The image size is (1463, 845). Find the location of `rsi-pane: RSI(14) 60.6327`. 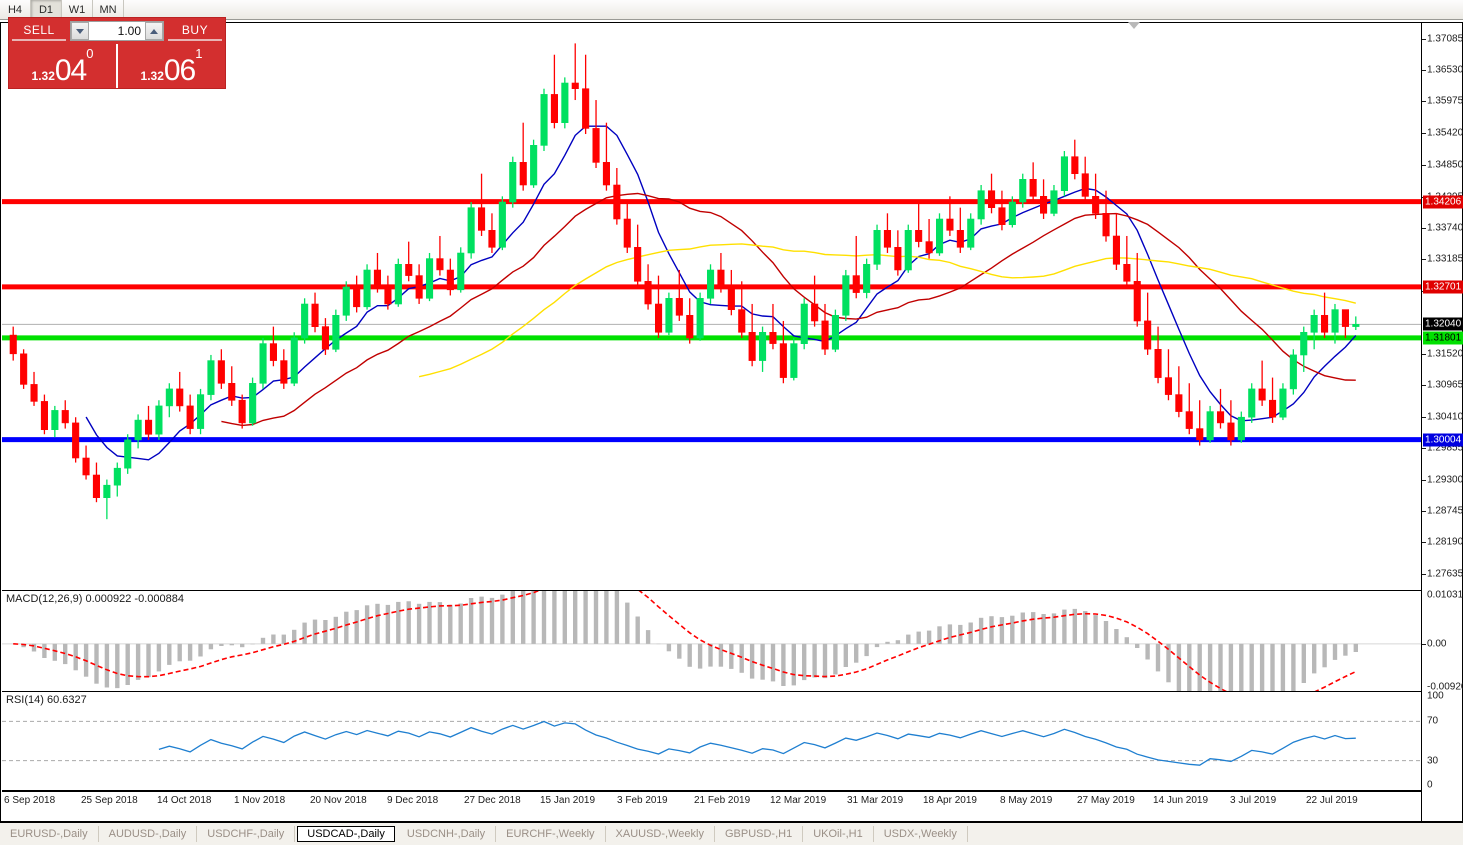

rsi-pane: RSI(14) 60.6327 is located at coordinates (711, 741).